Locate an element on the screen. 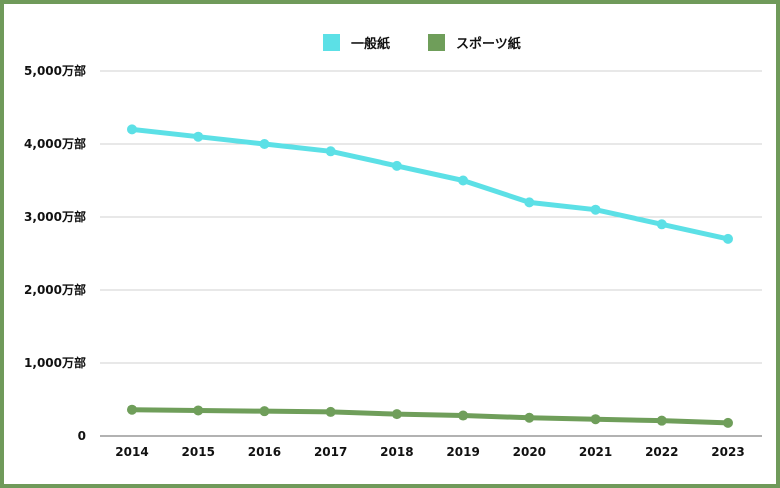 This screenshot has width=780, height=488. x-tick-label: 2020 is located at coordinates (529, 452).